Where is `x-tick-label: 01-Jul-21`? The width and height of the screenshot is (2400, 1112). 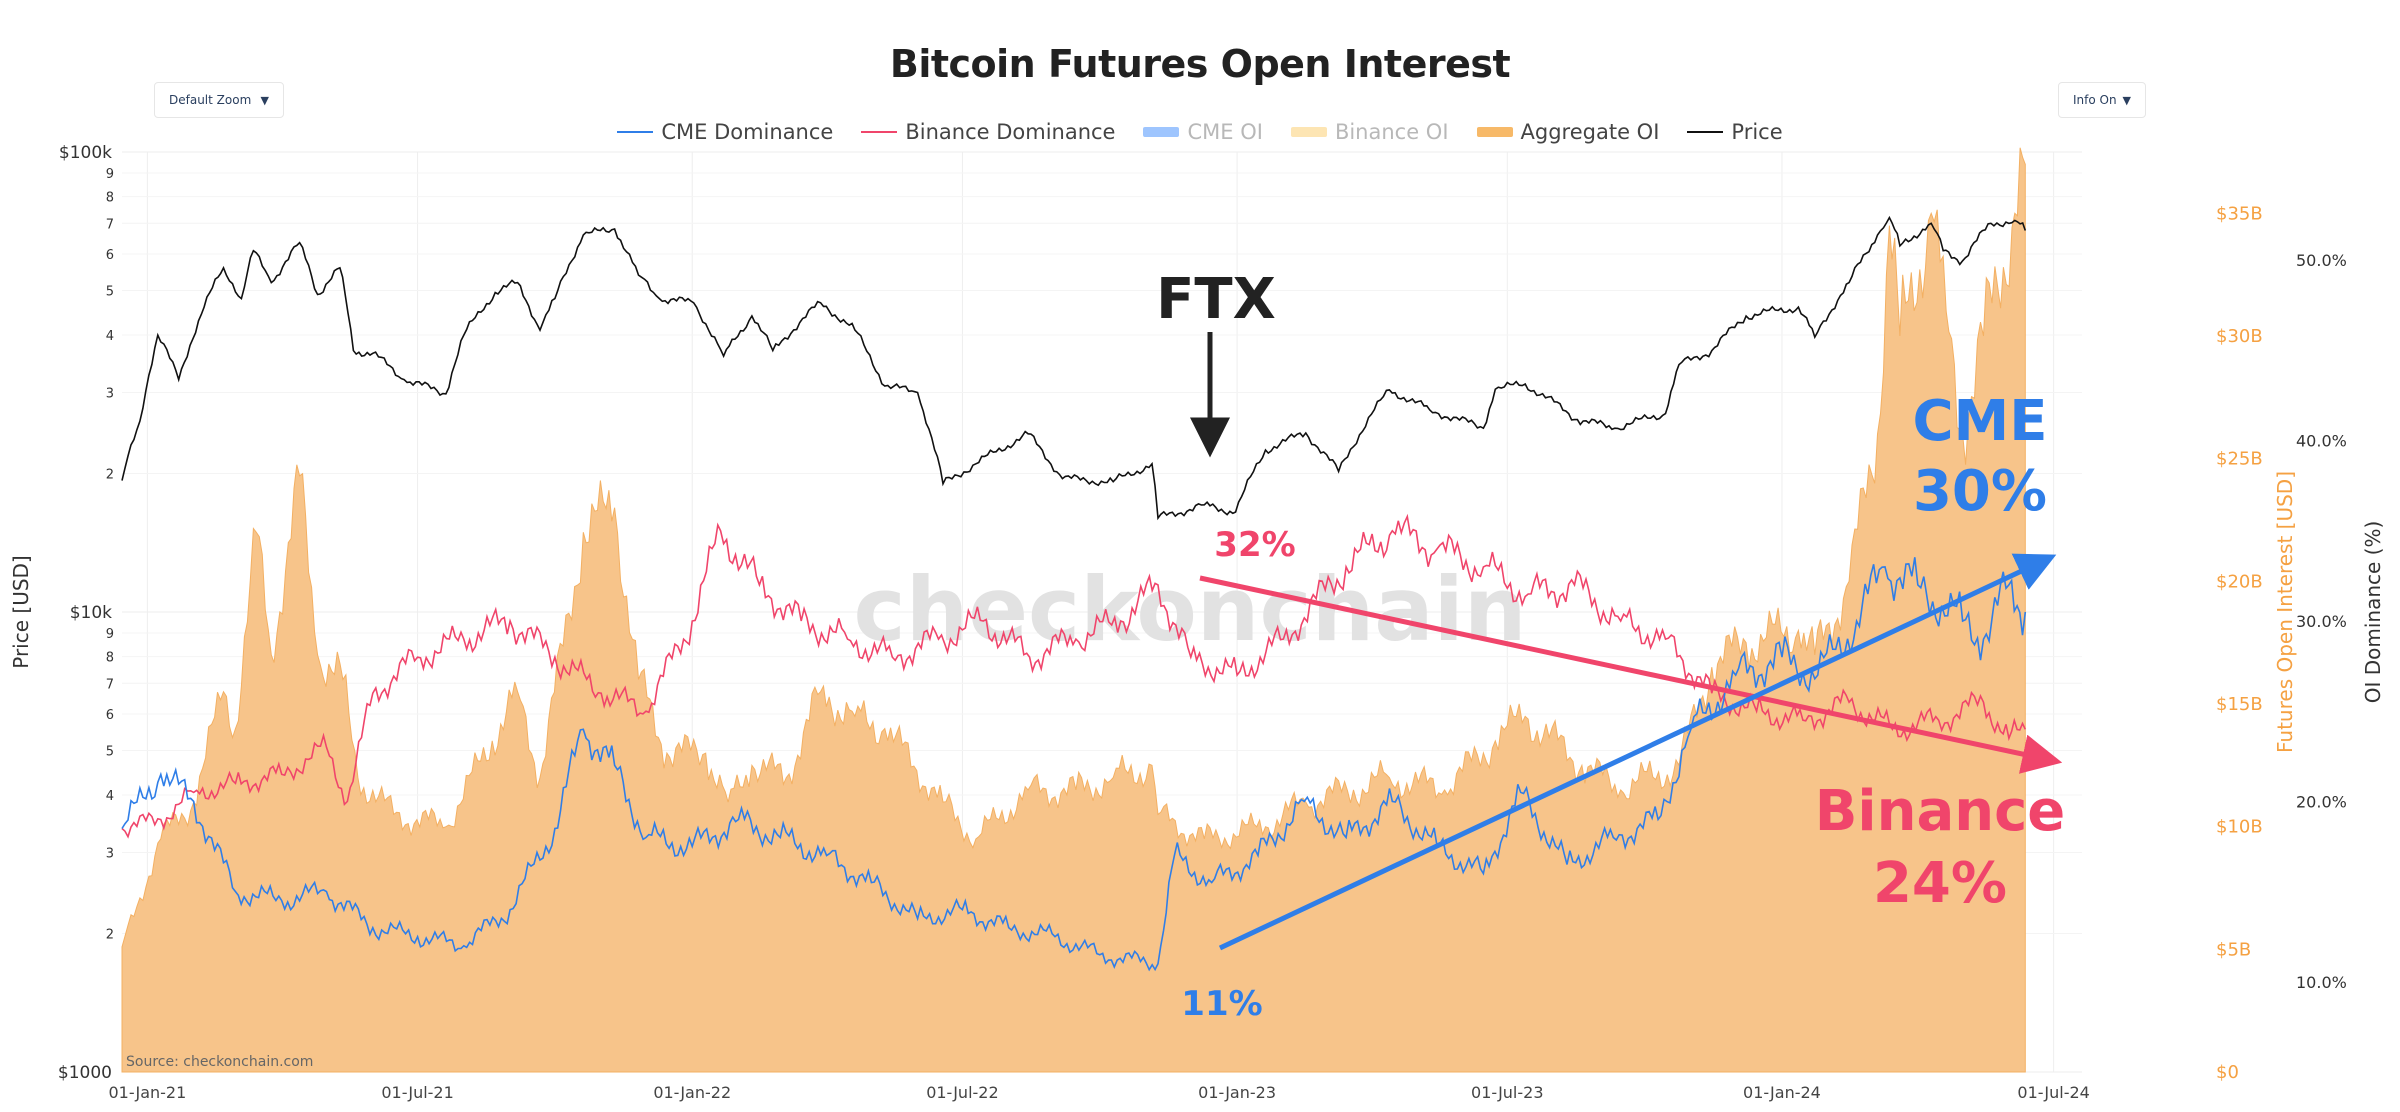
x-tick-label: 01-Jul-21 is located at coordinates (417, 1092).